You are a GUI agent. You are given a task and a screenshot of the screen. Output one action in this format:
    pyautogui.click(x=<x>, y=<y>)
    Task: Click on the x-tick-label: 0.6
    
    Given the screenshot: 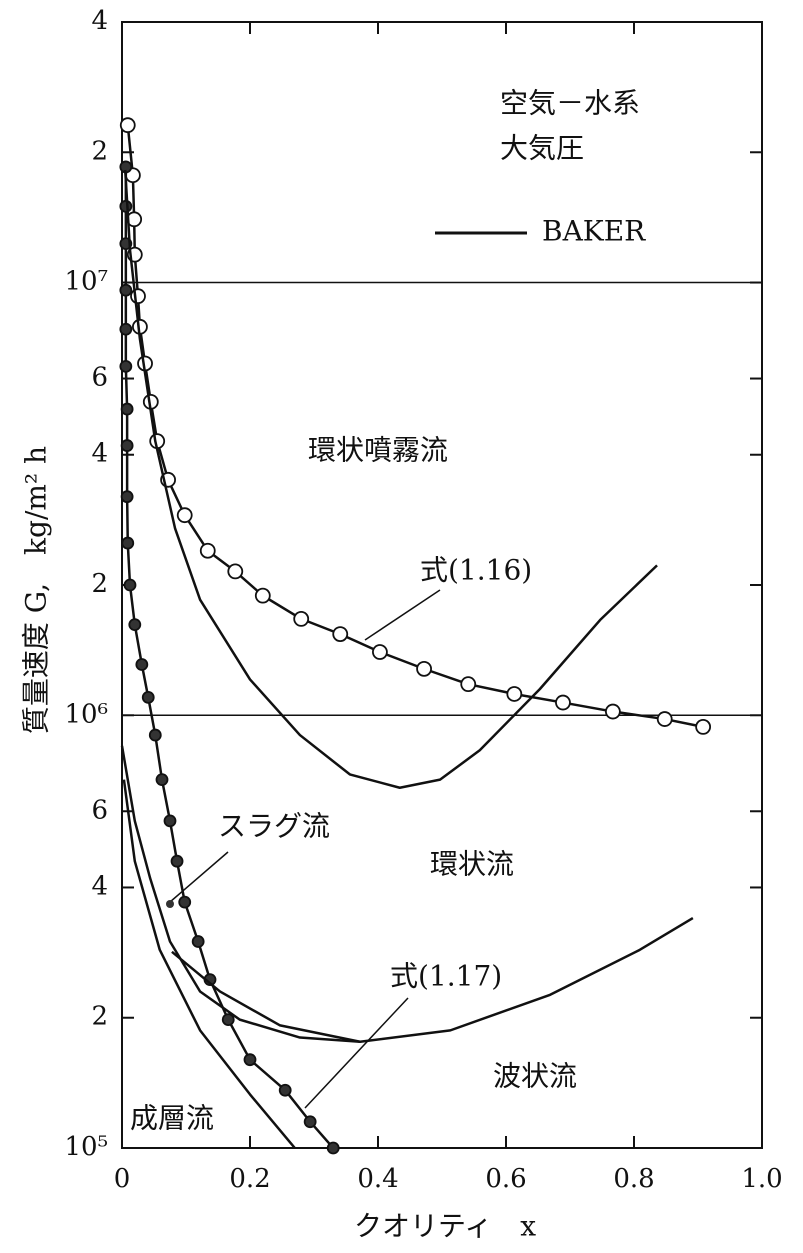 What is the action you would take?
    pyautogui.click(x=505, y=1179)
    